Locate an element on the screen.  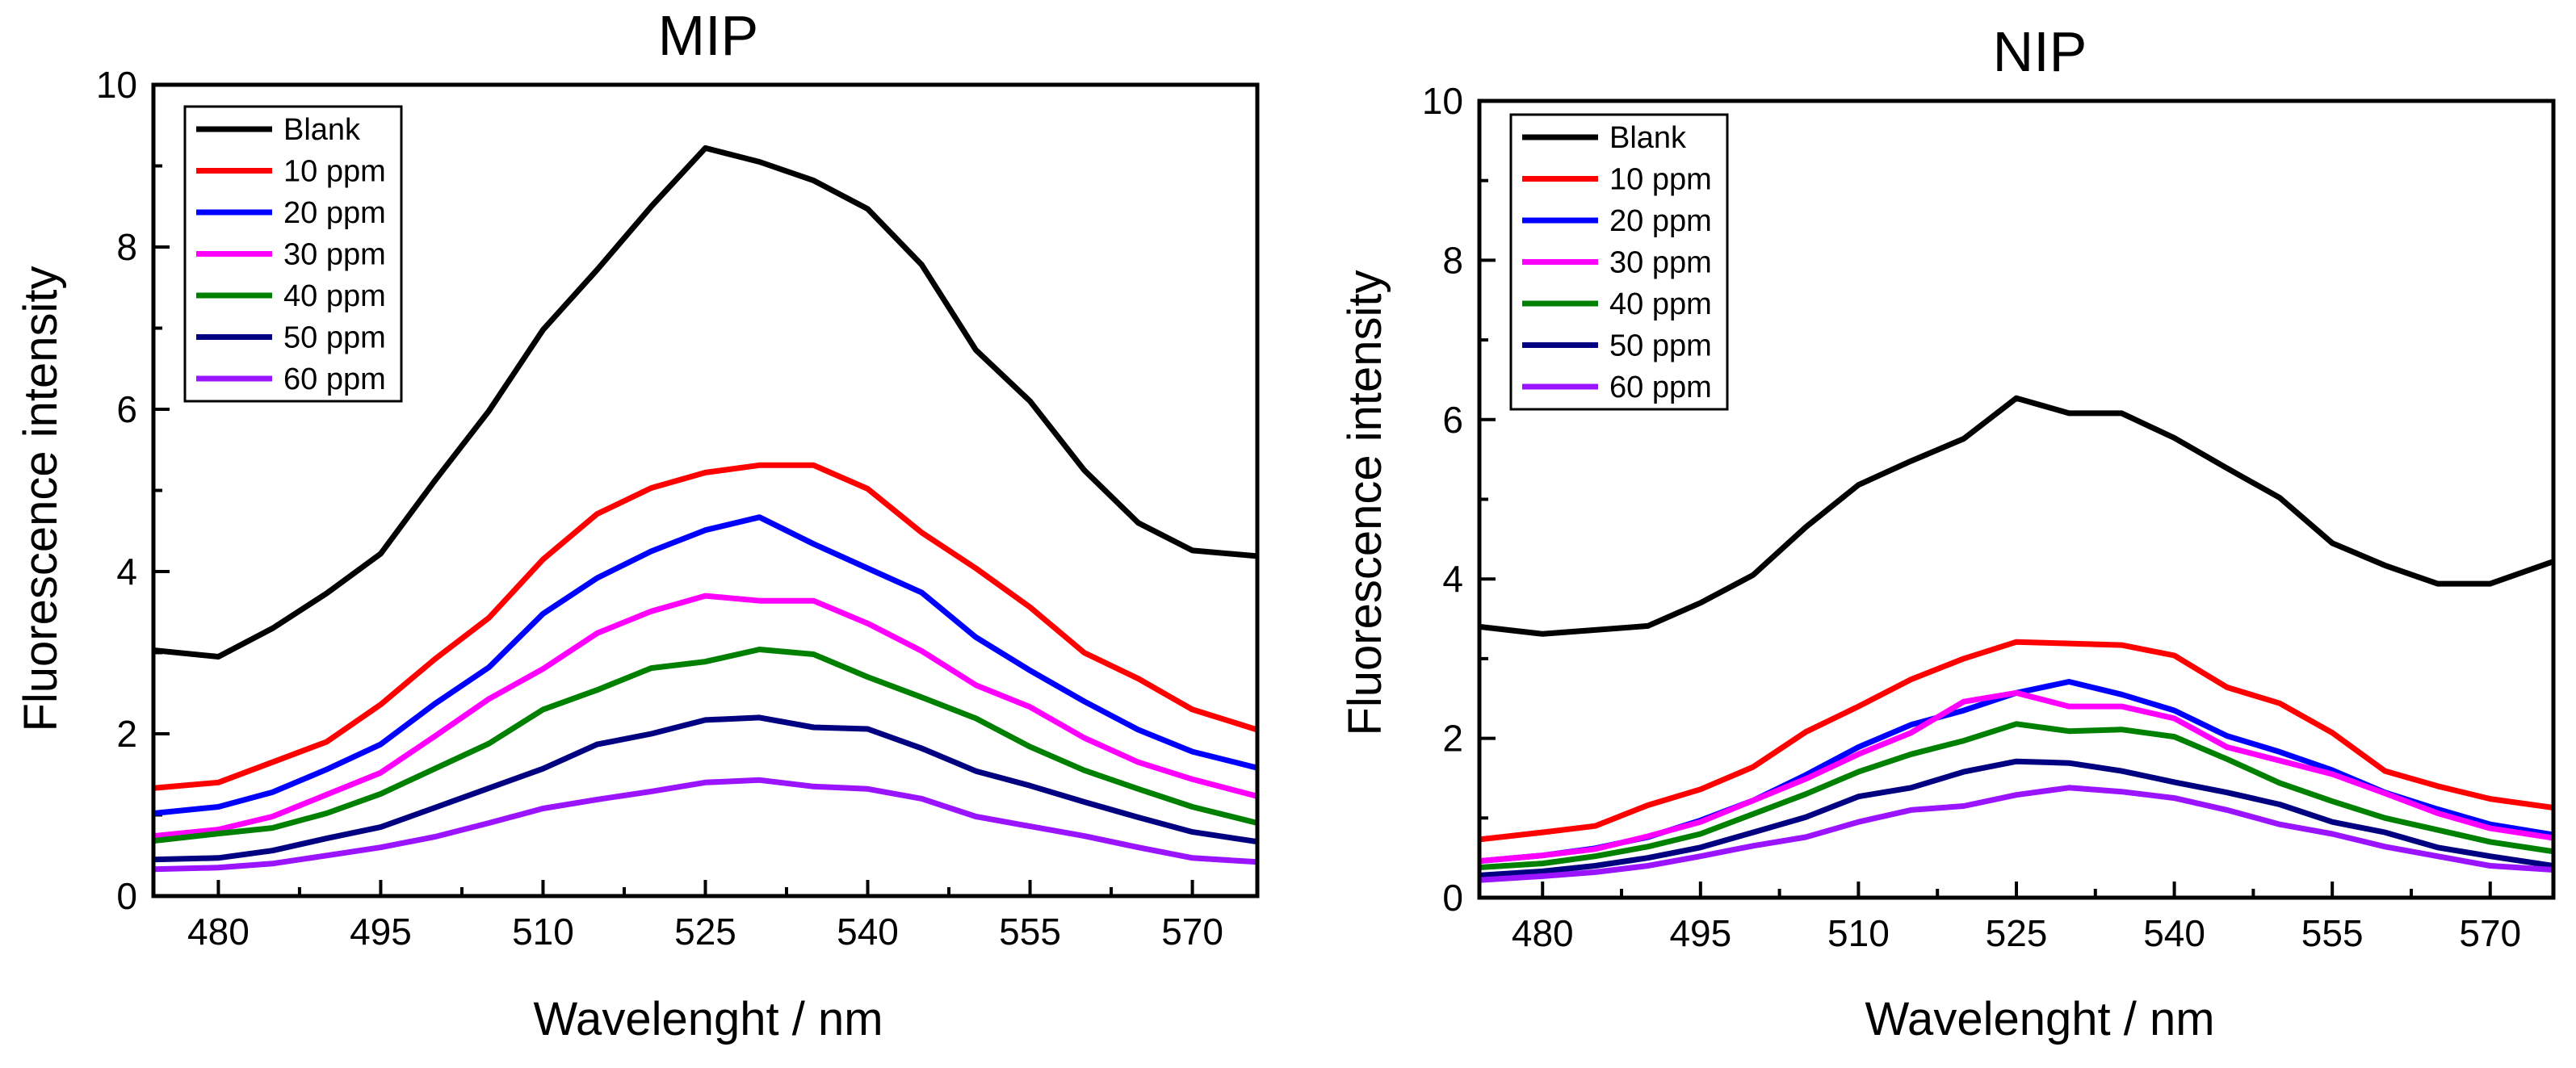
chart-title: NIP is located at coordinates (2040, 51).